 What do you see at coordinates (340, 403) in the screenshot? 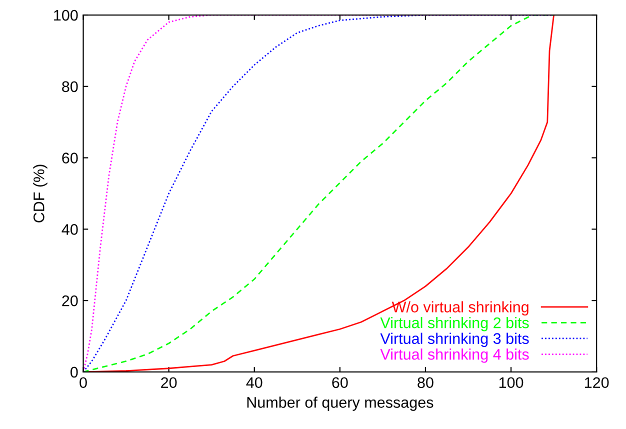
I see `x-axis-title: Number of query messages` at bounding box center [340, 403].